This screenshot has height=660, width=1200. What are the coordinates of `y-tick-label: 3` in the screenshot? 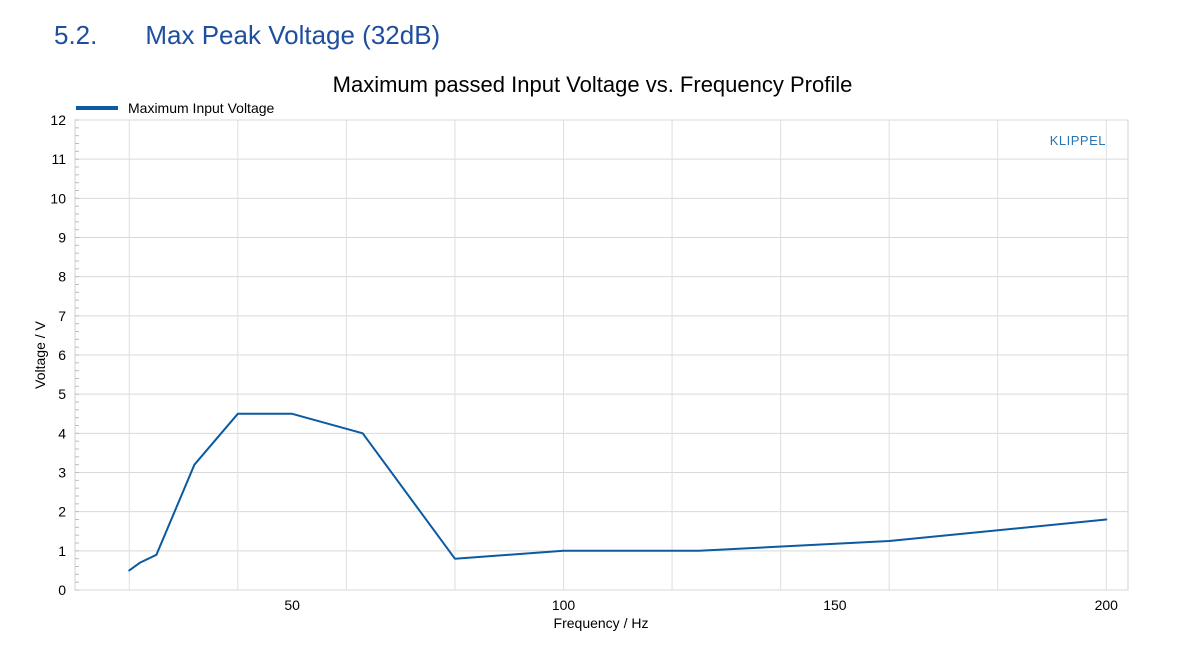 It's located at (62, 473).